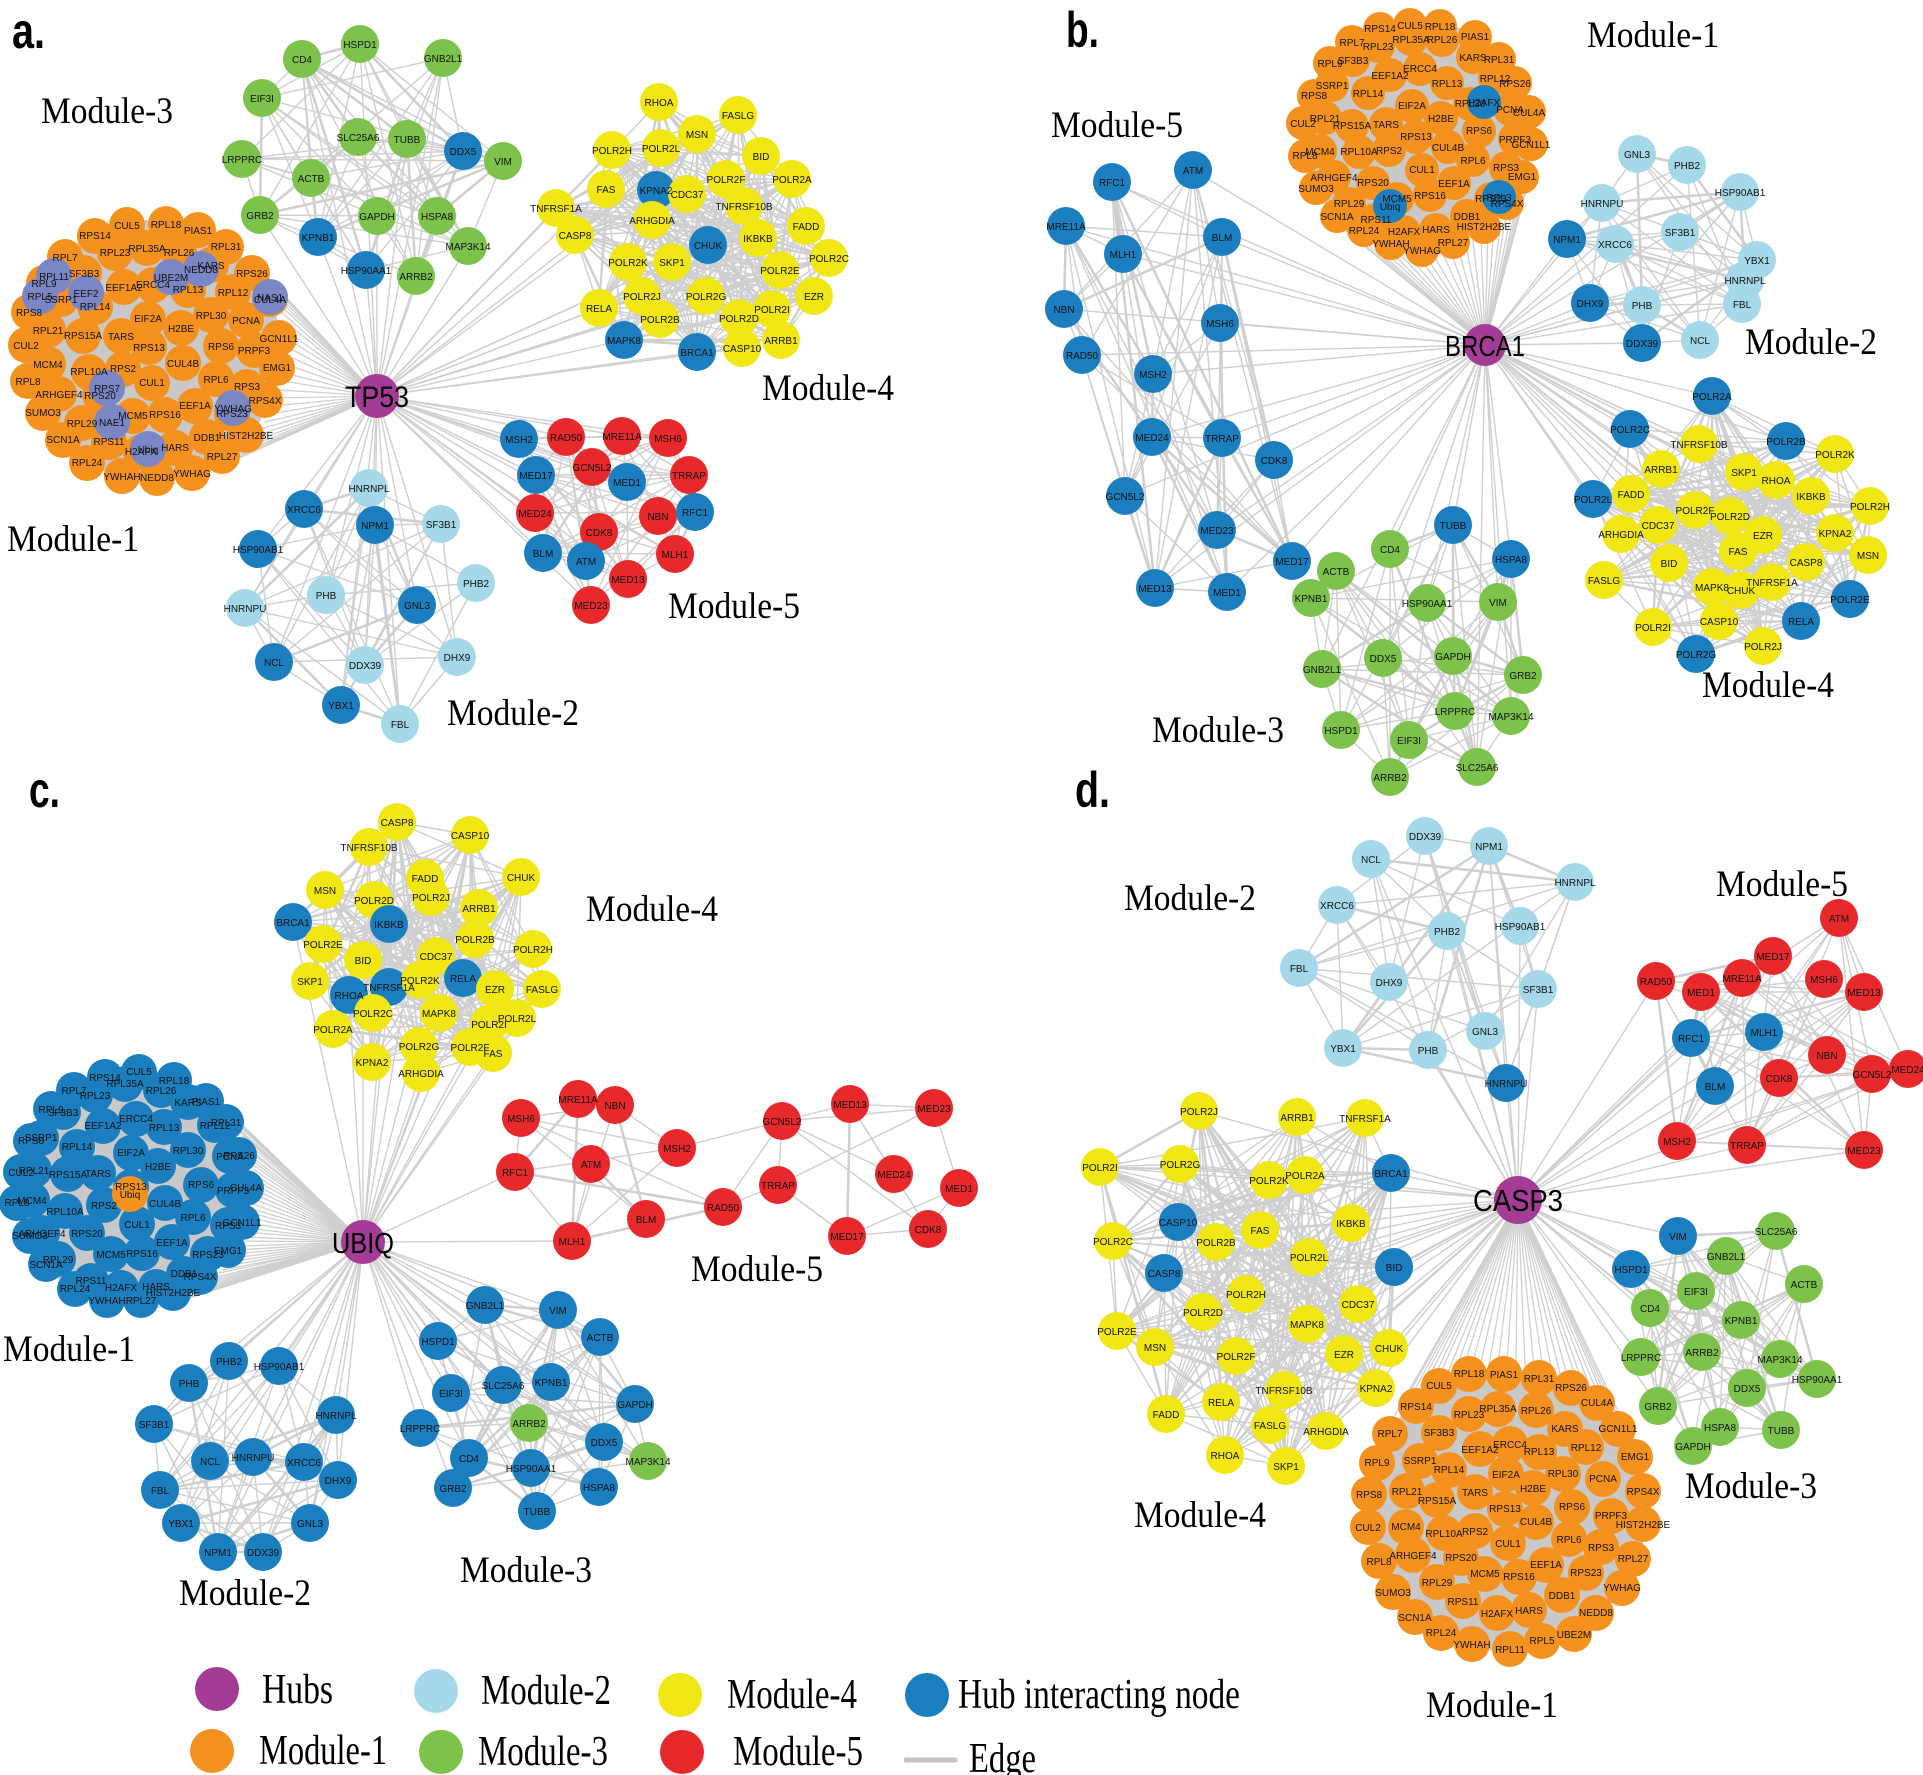  What do you see at coordinates (1536, 1522) in the screenshot?
I see `svg-text: CUL4B` at bounding box center [1536, 1522].